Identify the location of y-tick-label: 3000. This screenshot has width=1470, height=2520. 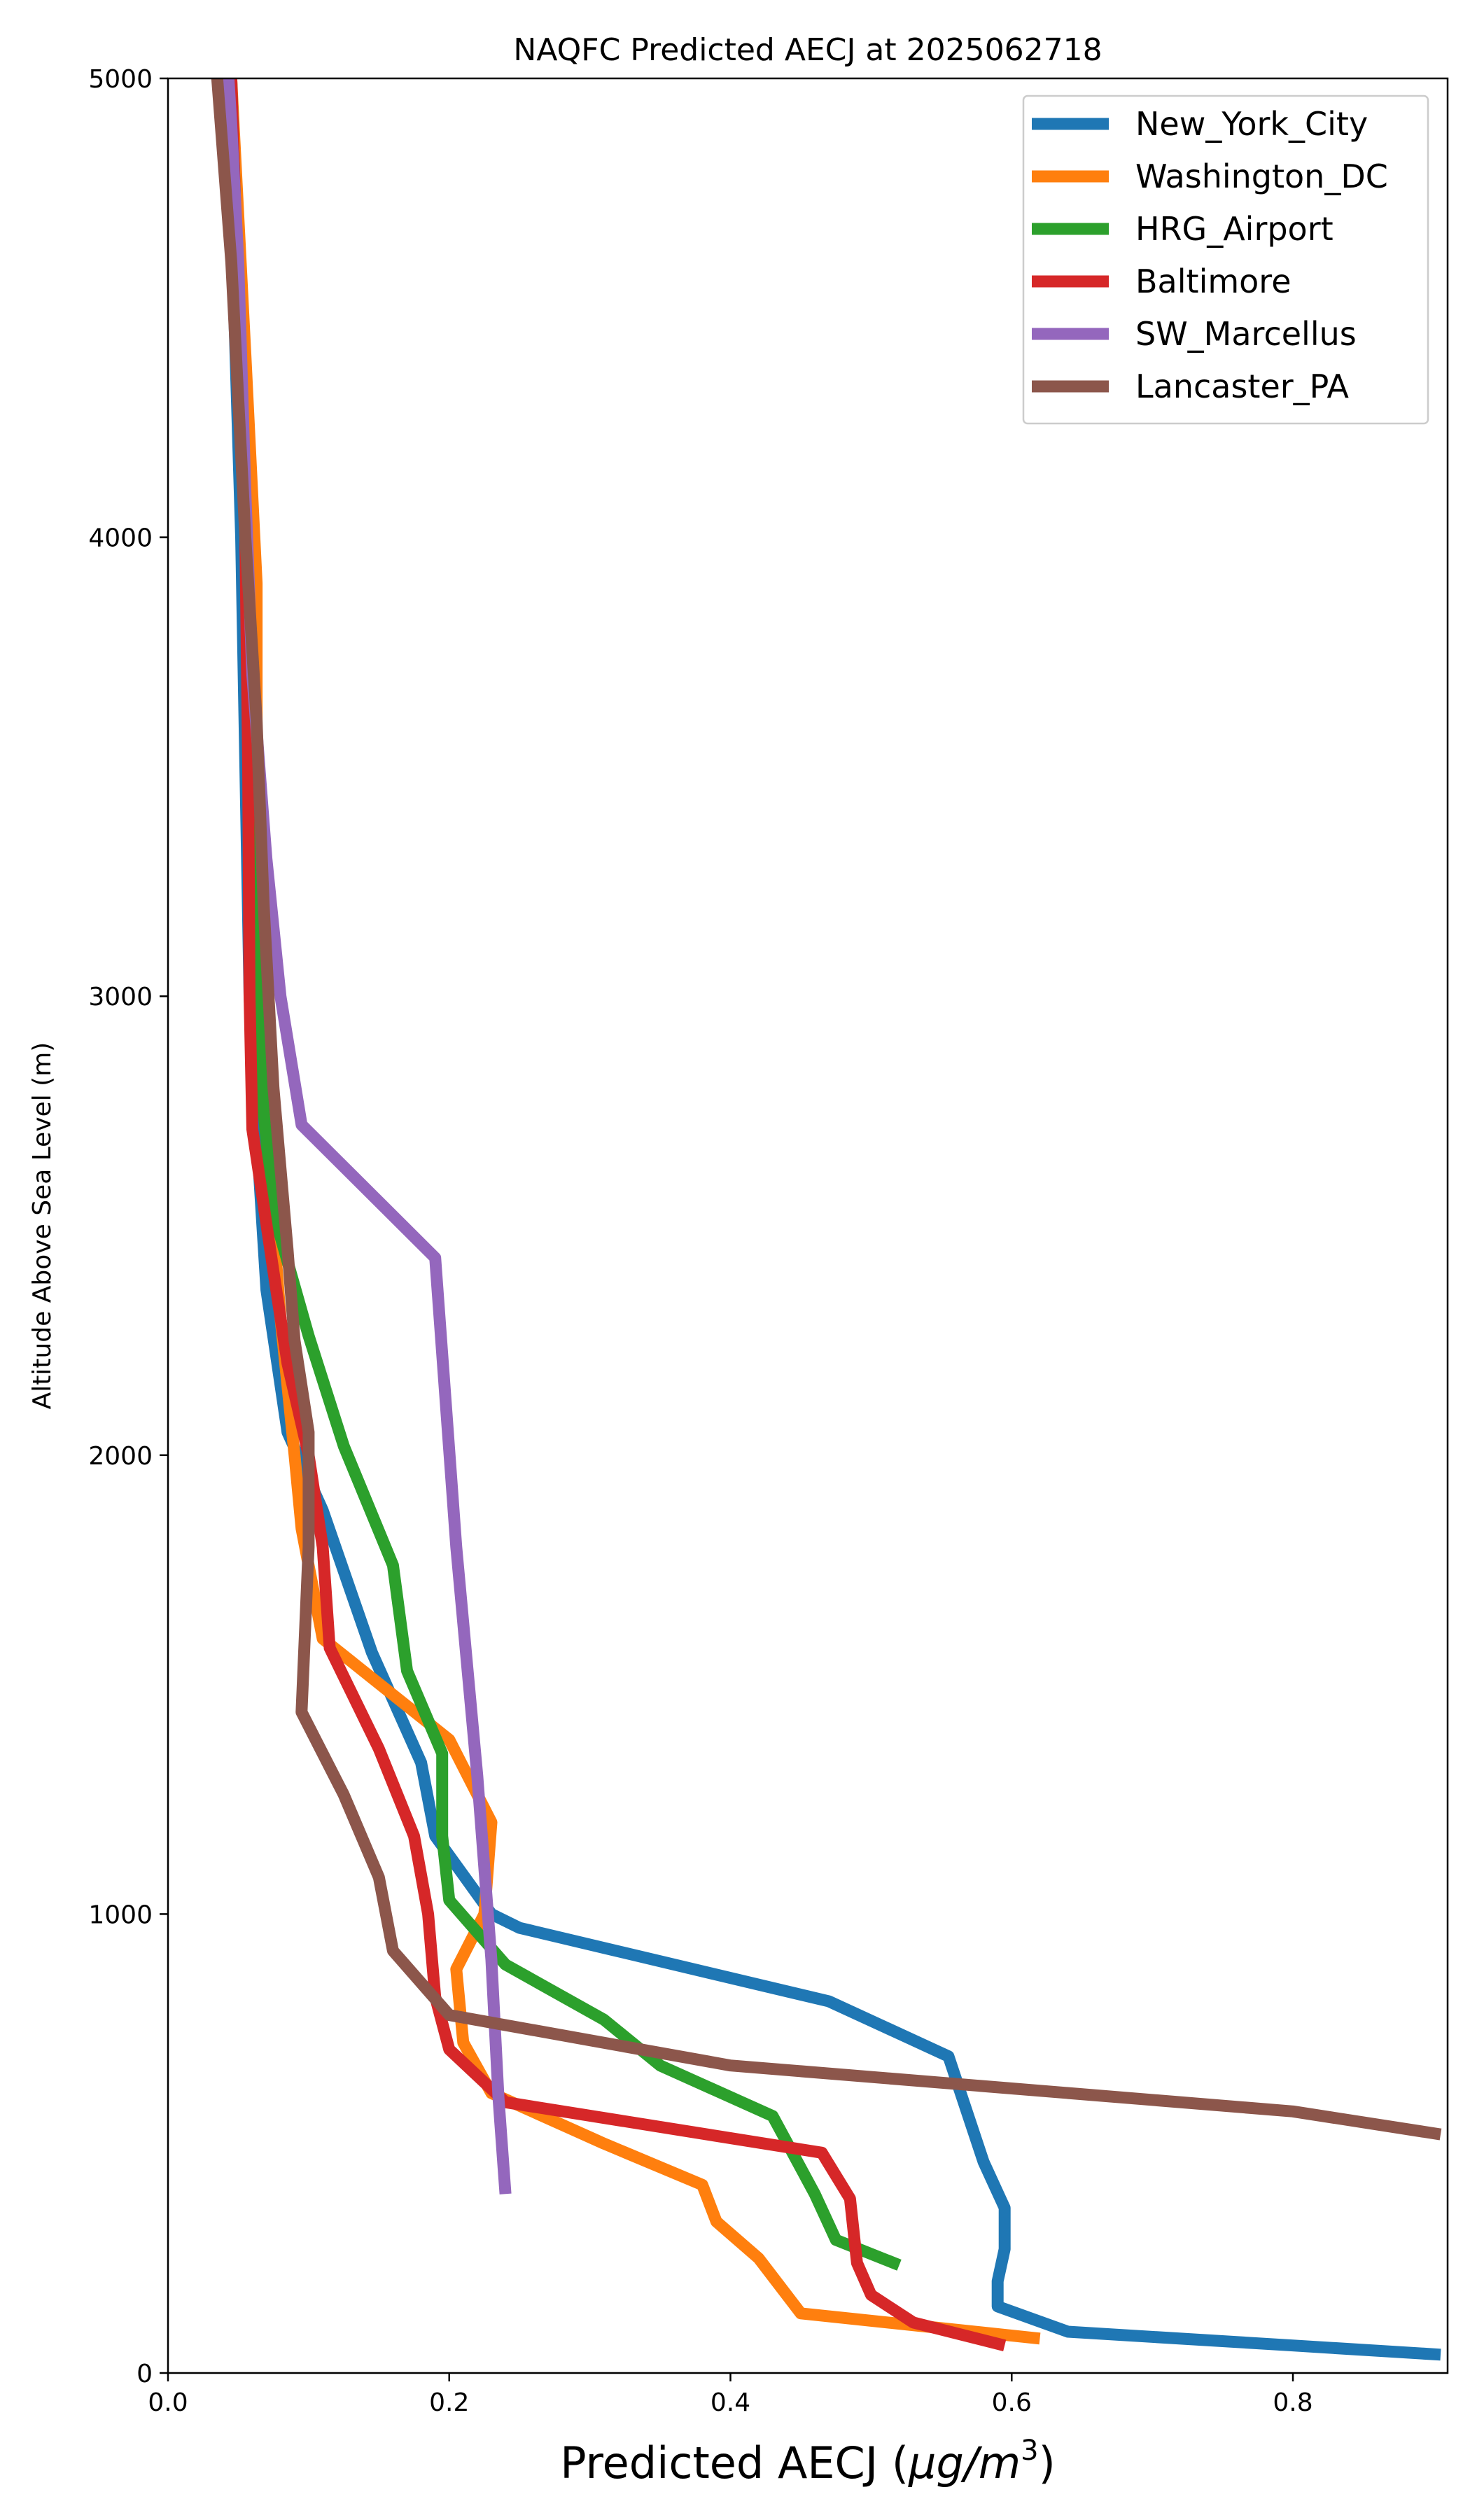
(120, 997).